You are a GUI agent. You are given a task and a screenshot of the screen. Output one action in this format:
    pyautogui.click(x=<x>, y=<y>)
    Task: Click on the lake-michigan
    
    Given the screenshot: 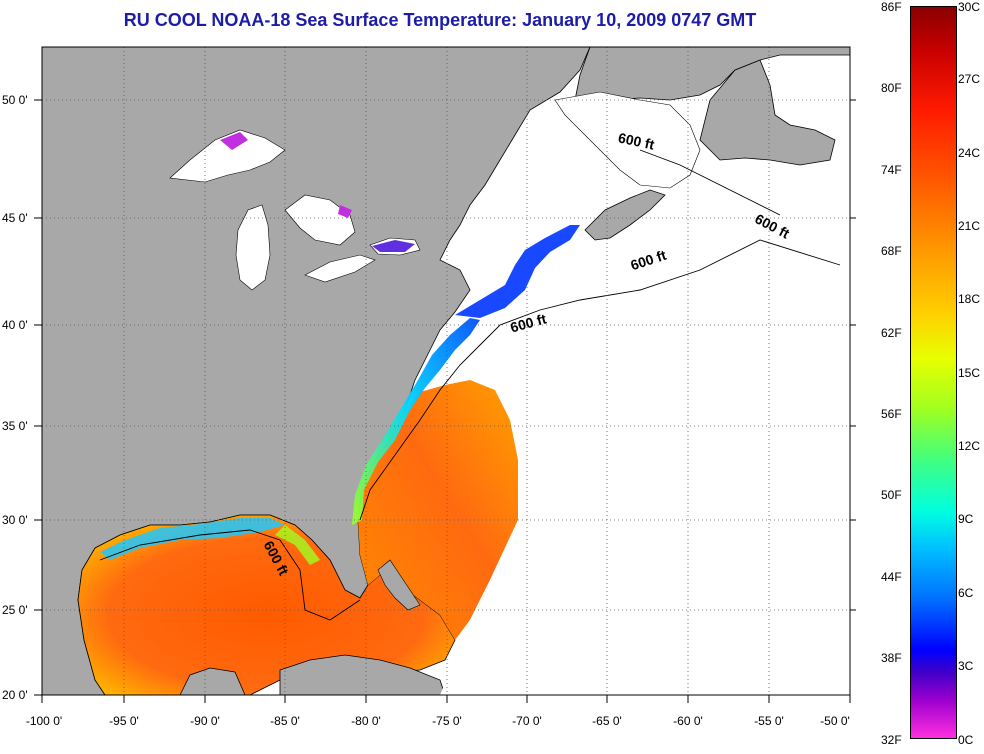 What is the action you would take?
    pyautogui.click(x=253, y=247)
    